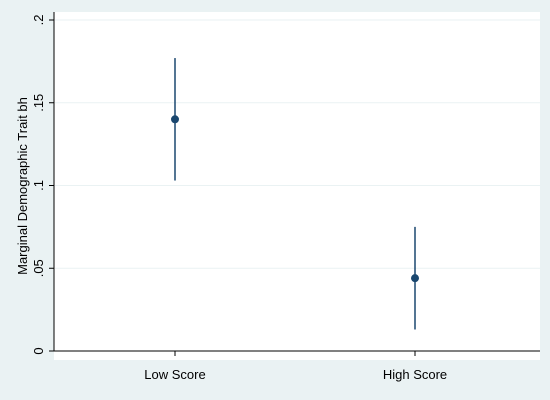  I want to click on y-tick-label: .05, so click(38, 268).